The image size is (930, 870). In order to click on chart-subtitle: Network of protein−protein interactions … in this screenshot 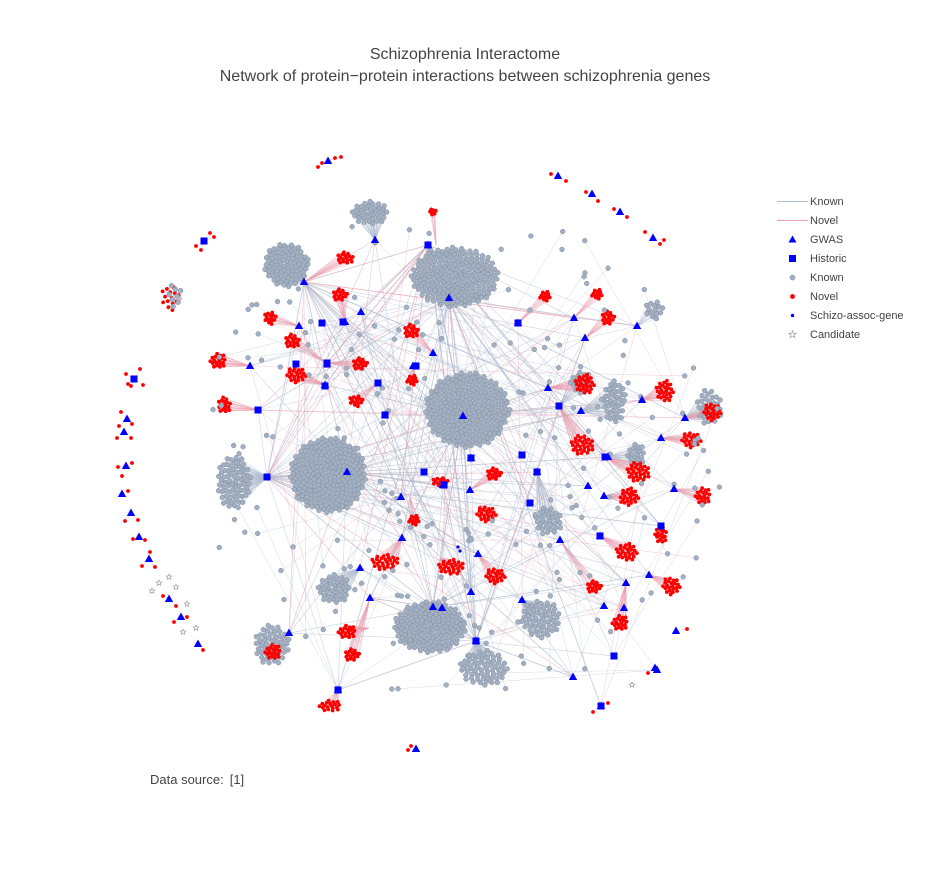, I will do `click(465, 76)`.